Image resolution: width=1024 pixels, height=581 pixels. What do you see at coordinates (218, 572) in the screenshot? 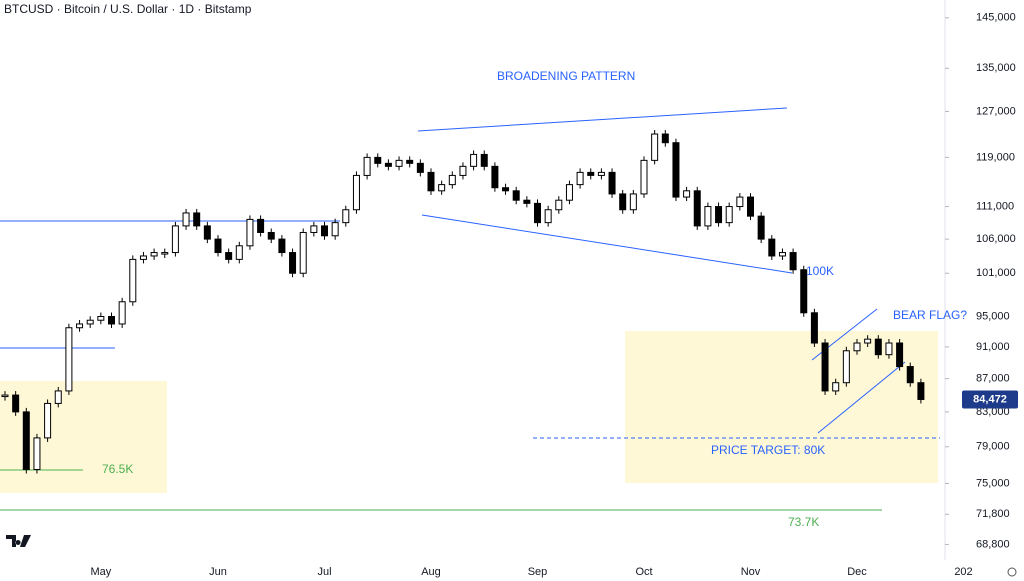
I see `x-tick-label: Jun` at bounding box center [218, 572].